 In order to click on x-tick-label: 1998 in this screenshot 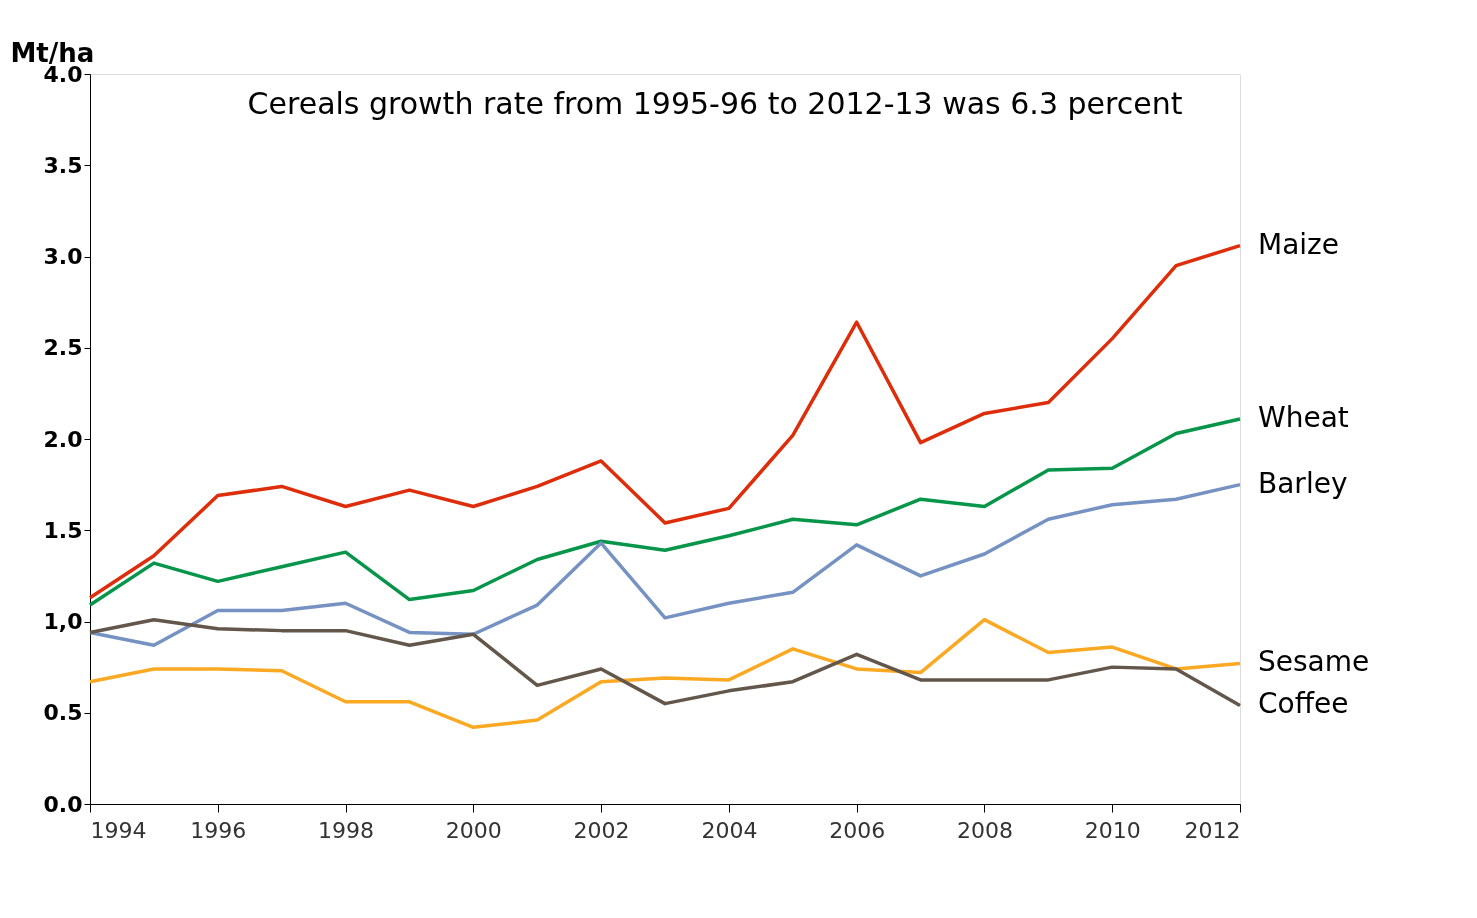, I will do `click(346, 830)`.